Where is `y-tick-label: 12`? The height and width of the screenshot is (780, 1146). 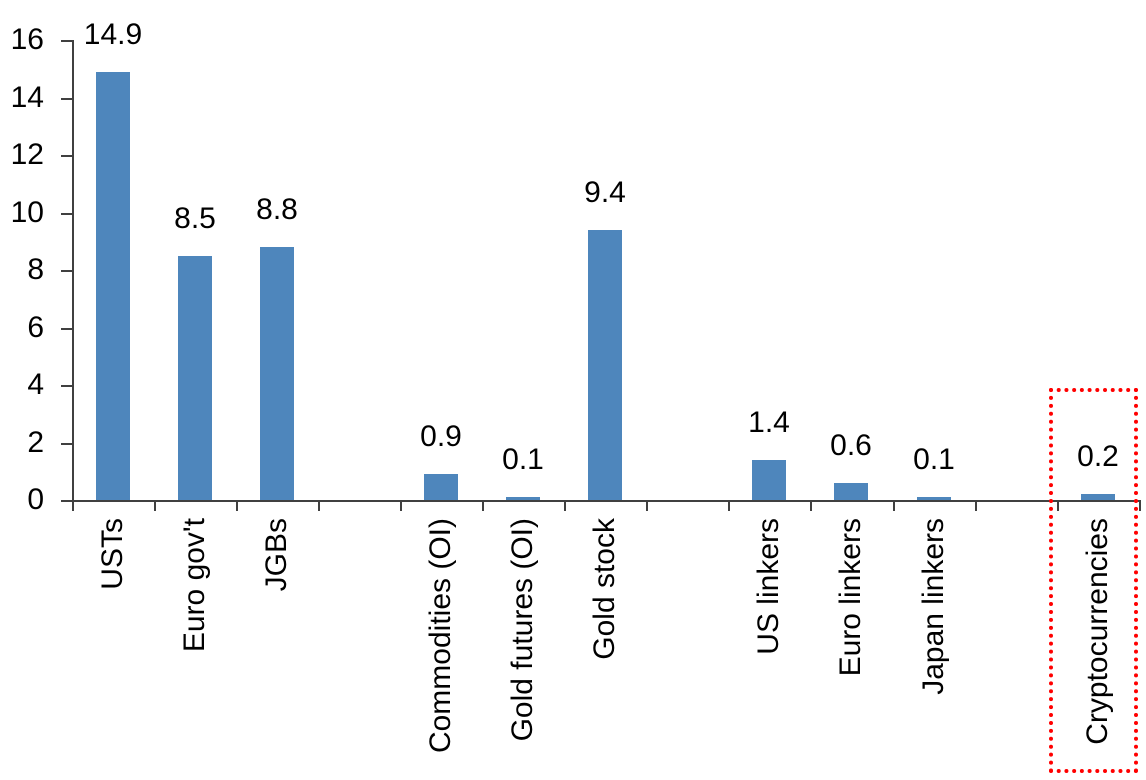 y-tick-label: 12 is located at coordinates (27, 154).